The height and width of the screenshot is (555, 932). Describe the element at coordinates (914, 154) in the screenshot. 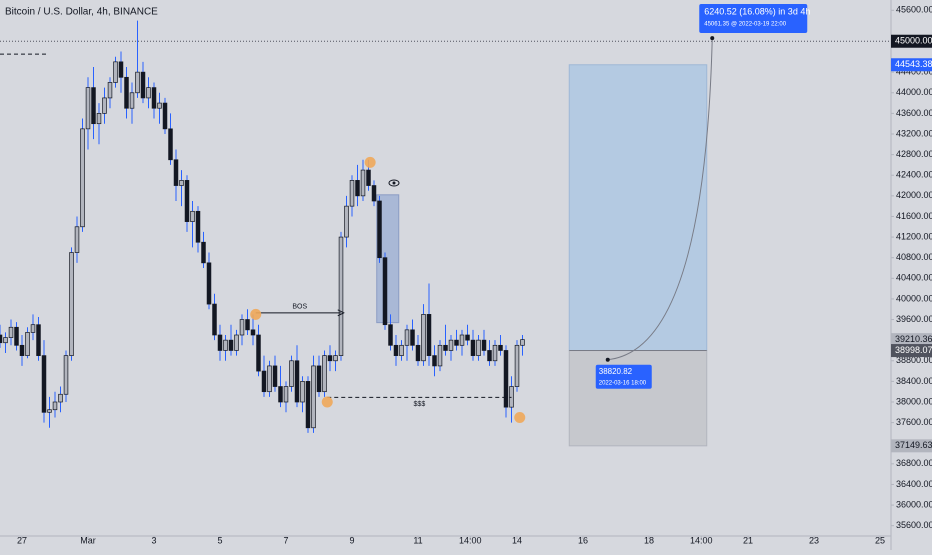

I see `y-tick-label: 42800.00` at that location.